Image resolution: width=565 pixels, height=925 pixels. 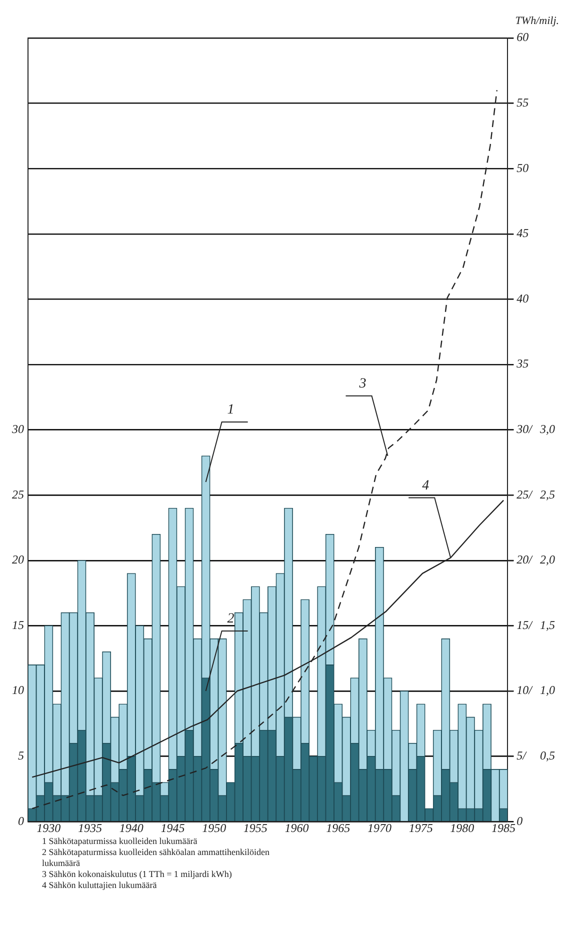 I want to click on y-tick-label: 5, so click(x=21, y=755).